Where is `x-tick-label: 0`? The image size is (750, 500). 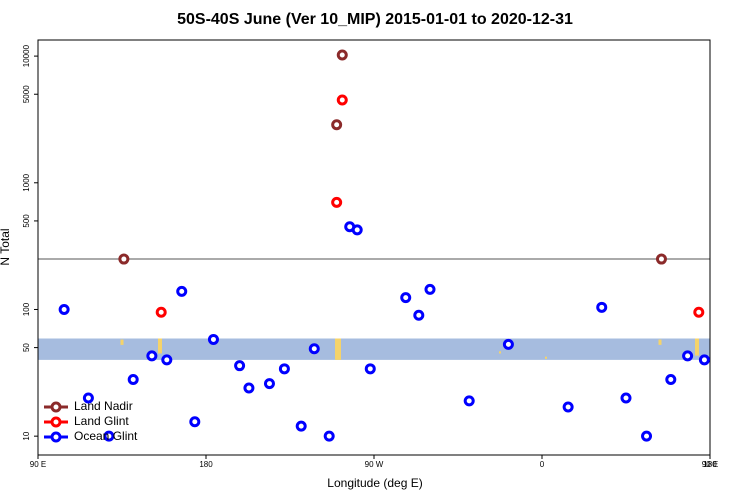
x-tick-label: 0 is located at coordinates (542, 464).